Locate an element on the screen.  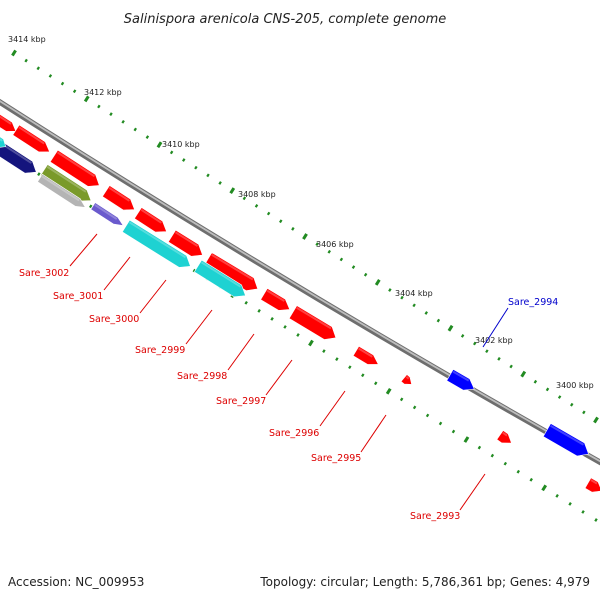
gene-label-sare-2994: Sare_2994 is located at coordinates (533, 302).